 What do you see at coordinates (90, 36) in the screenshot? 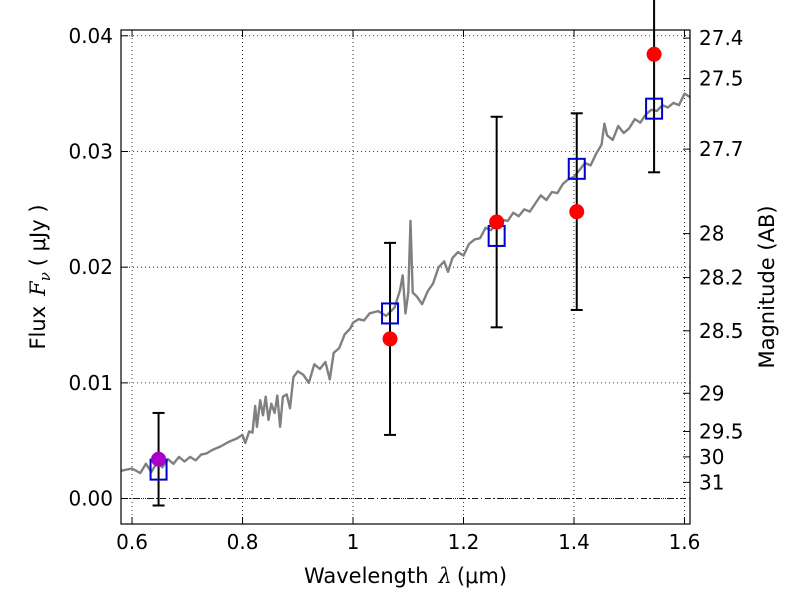
I see `y-tick-label: 0.04` at bounding box center [90, 36].